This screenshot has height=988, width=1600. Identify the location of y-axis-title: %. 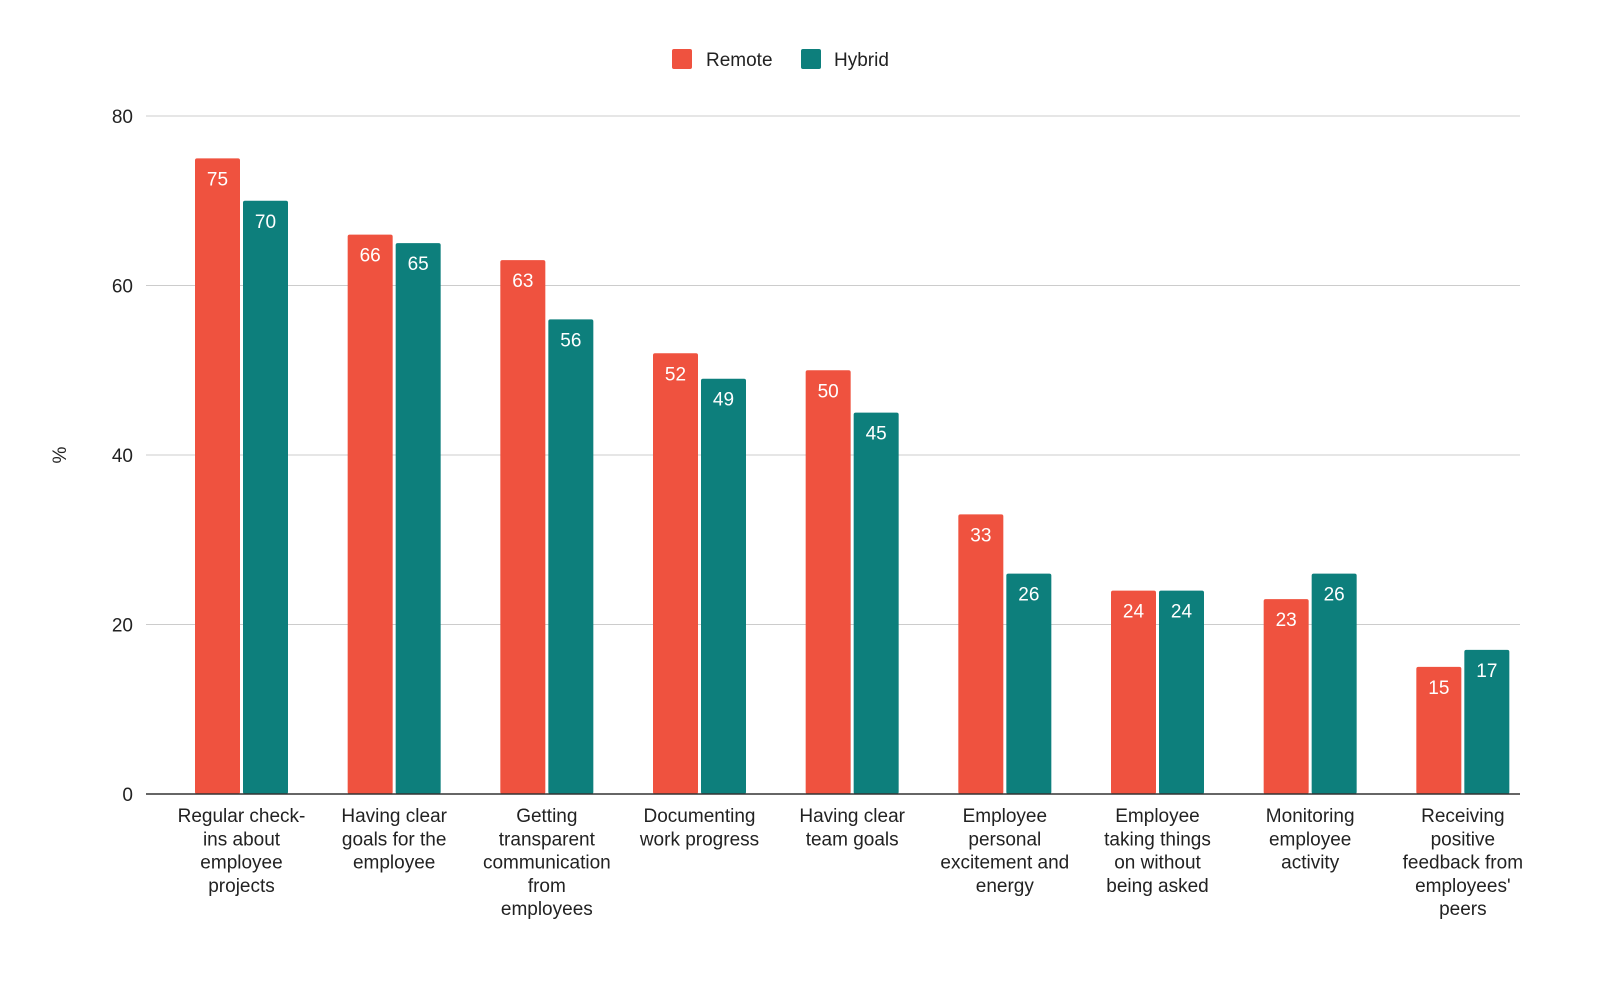
(60, 454).